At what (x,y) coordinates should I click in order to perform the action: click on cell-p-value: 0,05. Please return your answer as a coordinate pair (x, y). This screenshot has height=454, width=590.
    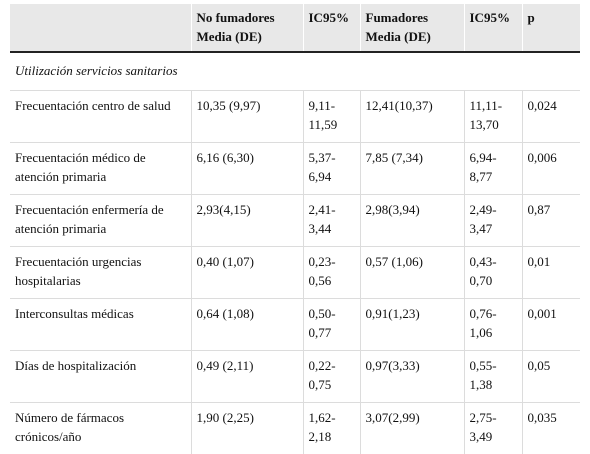
    Looking at the image, I should click on (551, 377).